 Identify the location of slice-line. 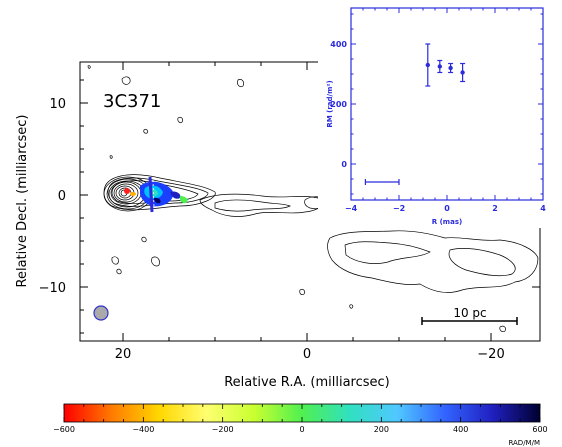
(151, 194).